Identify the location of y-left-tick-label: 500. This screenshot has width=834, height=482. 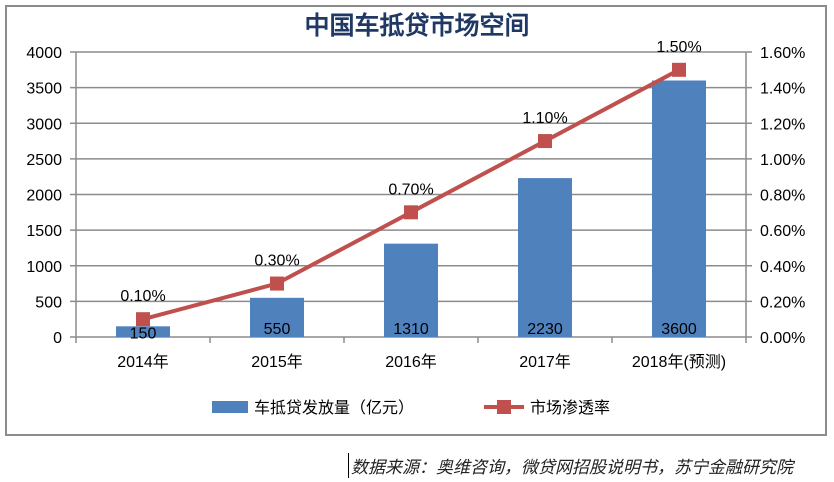
(48, 302).